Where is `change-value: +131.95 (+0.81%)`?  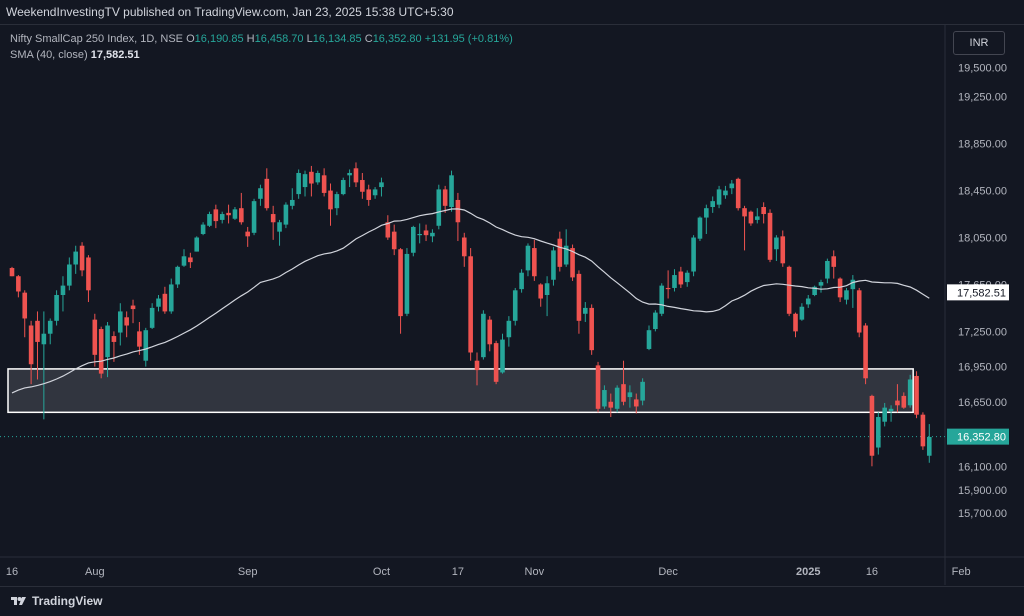
change-value: +131.95 (+0.81%) is located at coordinates (468, 39).